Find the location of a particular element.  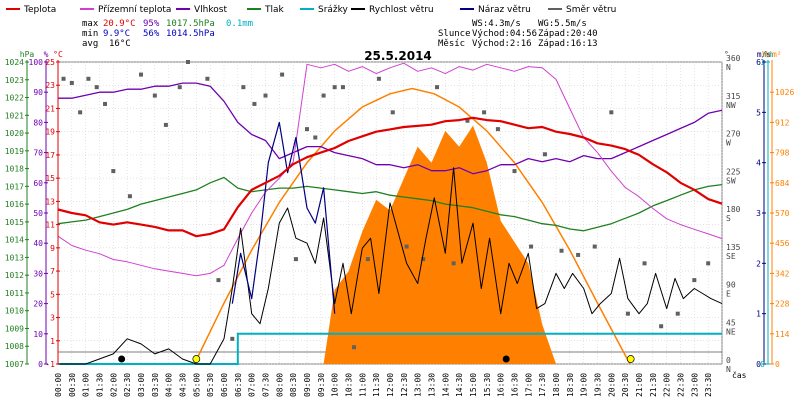

time-tick-label: 09:00 is located at coordinates (307, 385).